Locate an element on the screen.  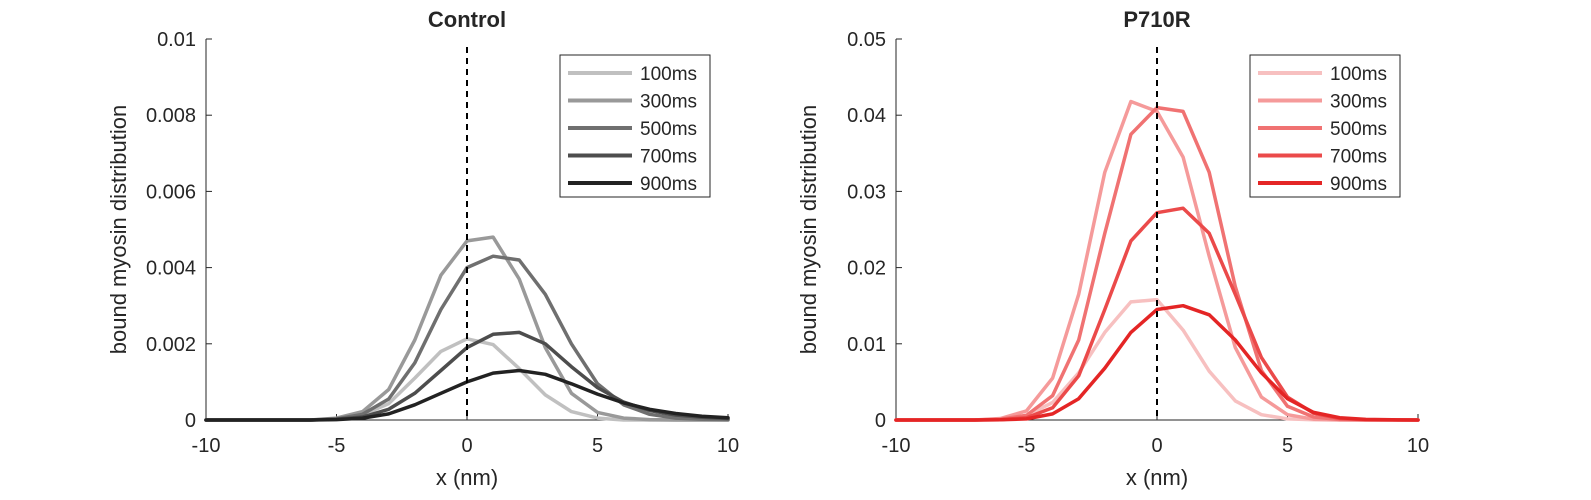
y-tick-label: 0.04 is located at coordinates (866, 116).